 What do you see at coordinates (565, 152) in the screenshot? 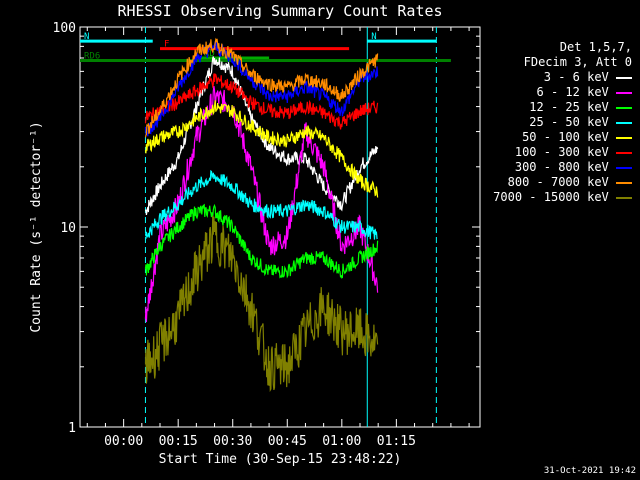
I see `legend-item-label: 100 - 300 keV` at bounding box center [565, 152].